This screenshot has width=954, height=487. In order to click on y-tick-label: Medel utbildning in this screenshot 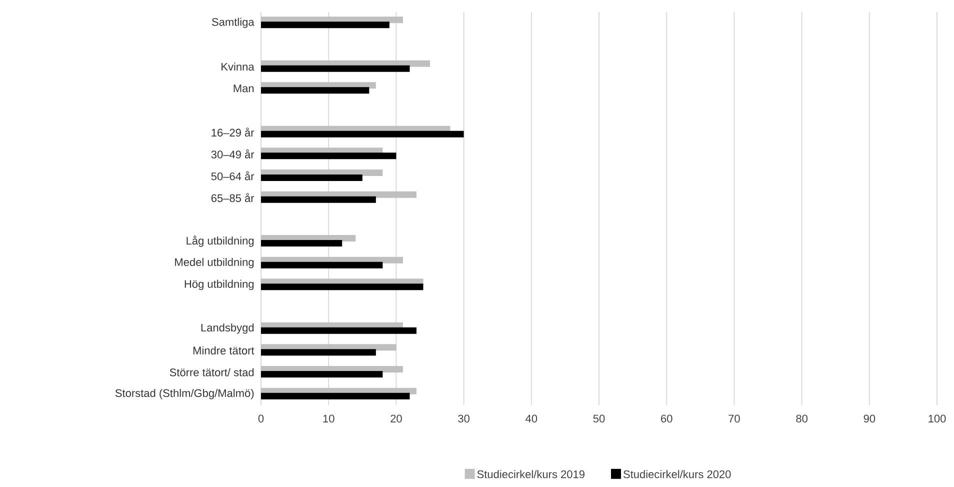, I will do `click(214, 263)`.